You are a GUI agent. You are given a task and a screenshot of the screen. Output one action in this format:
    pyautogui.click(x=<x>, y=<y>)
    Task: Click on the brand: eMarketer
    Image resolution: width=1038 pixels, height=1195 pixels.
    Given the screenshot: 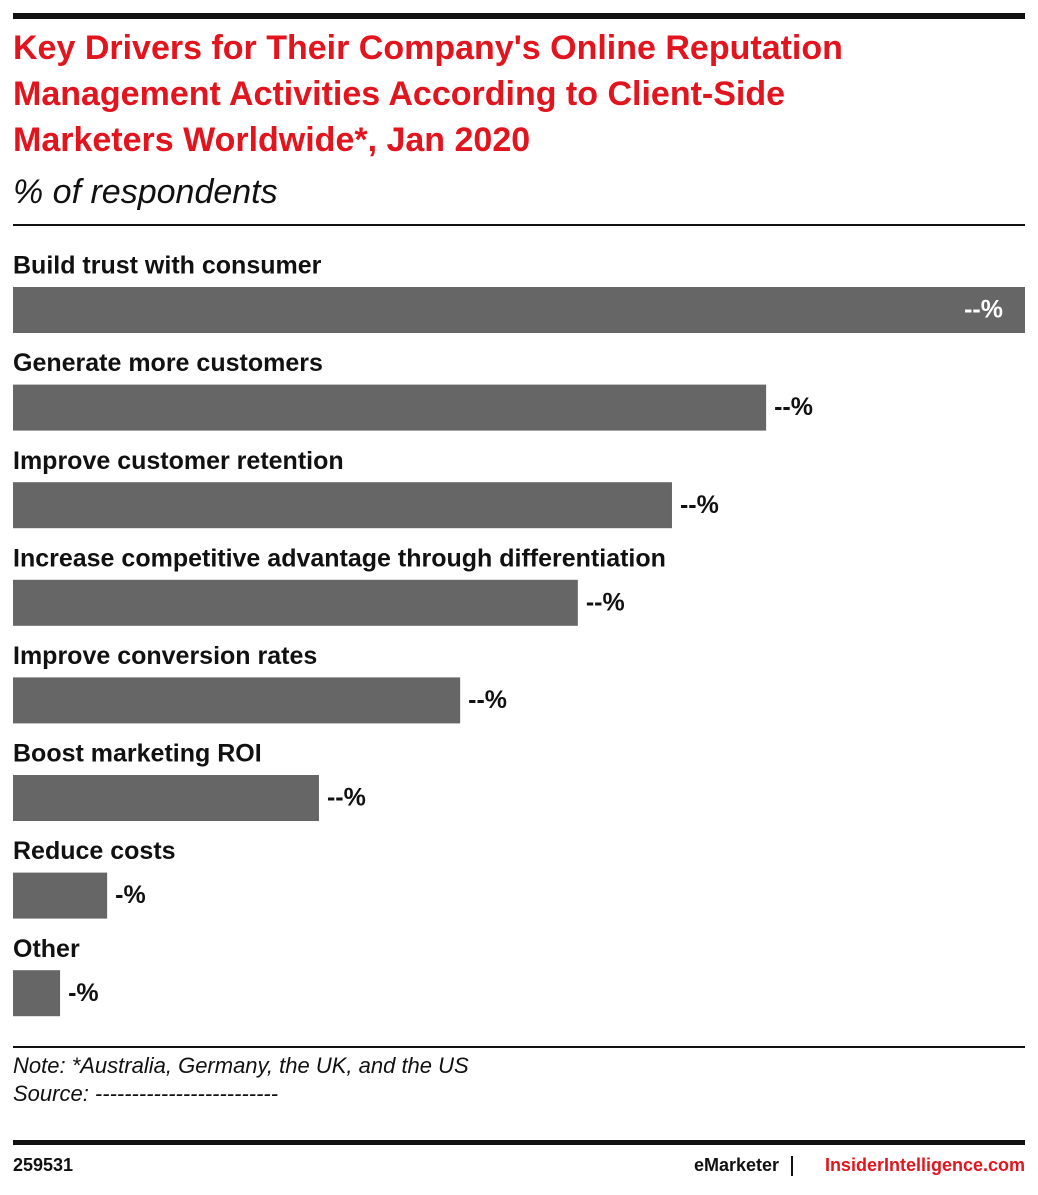 What is the action you would take?
    pyautogui.click(x=736, y=1165)
    